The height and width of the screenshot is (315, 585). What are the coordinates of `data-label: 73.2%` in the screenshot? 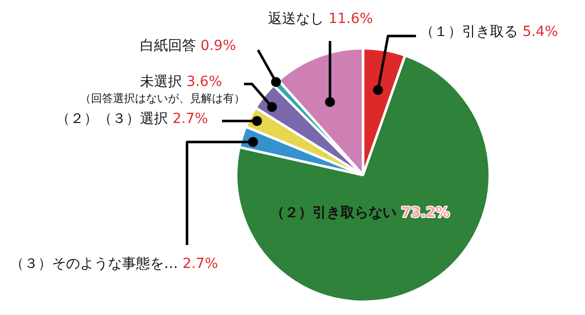 It's located at (425, 213).